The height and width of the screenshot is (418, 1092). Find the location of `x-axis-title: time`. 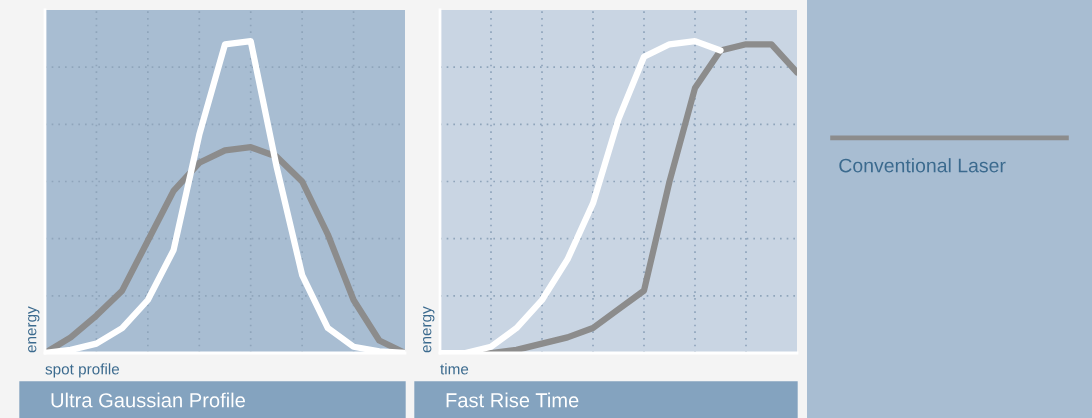

x-axis-title: time is located at coordinates (454, 369).